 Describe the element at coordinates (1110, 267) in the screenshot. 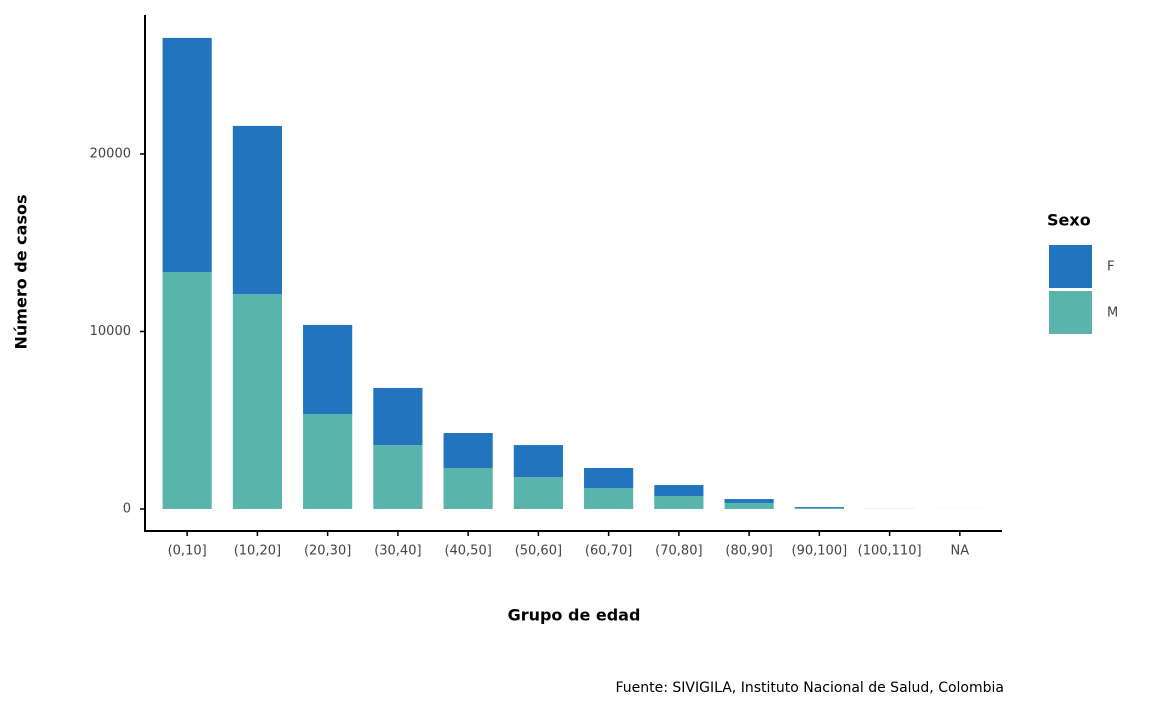

I see `legend-label: F` at that location.